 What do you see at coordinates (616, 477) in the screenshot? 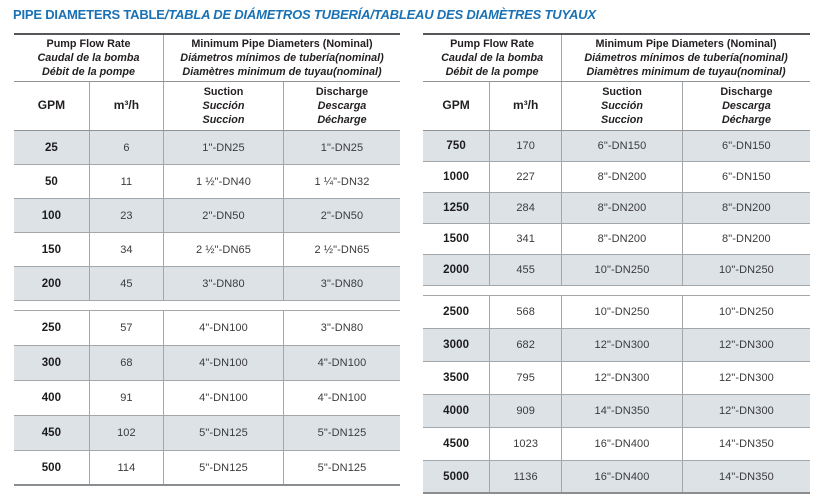
I see `table-row: 5000 1136 16"-DN400 14"-DN350` at bounding box center [616, 477].